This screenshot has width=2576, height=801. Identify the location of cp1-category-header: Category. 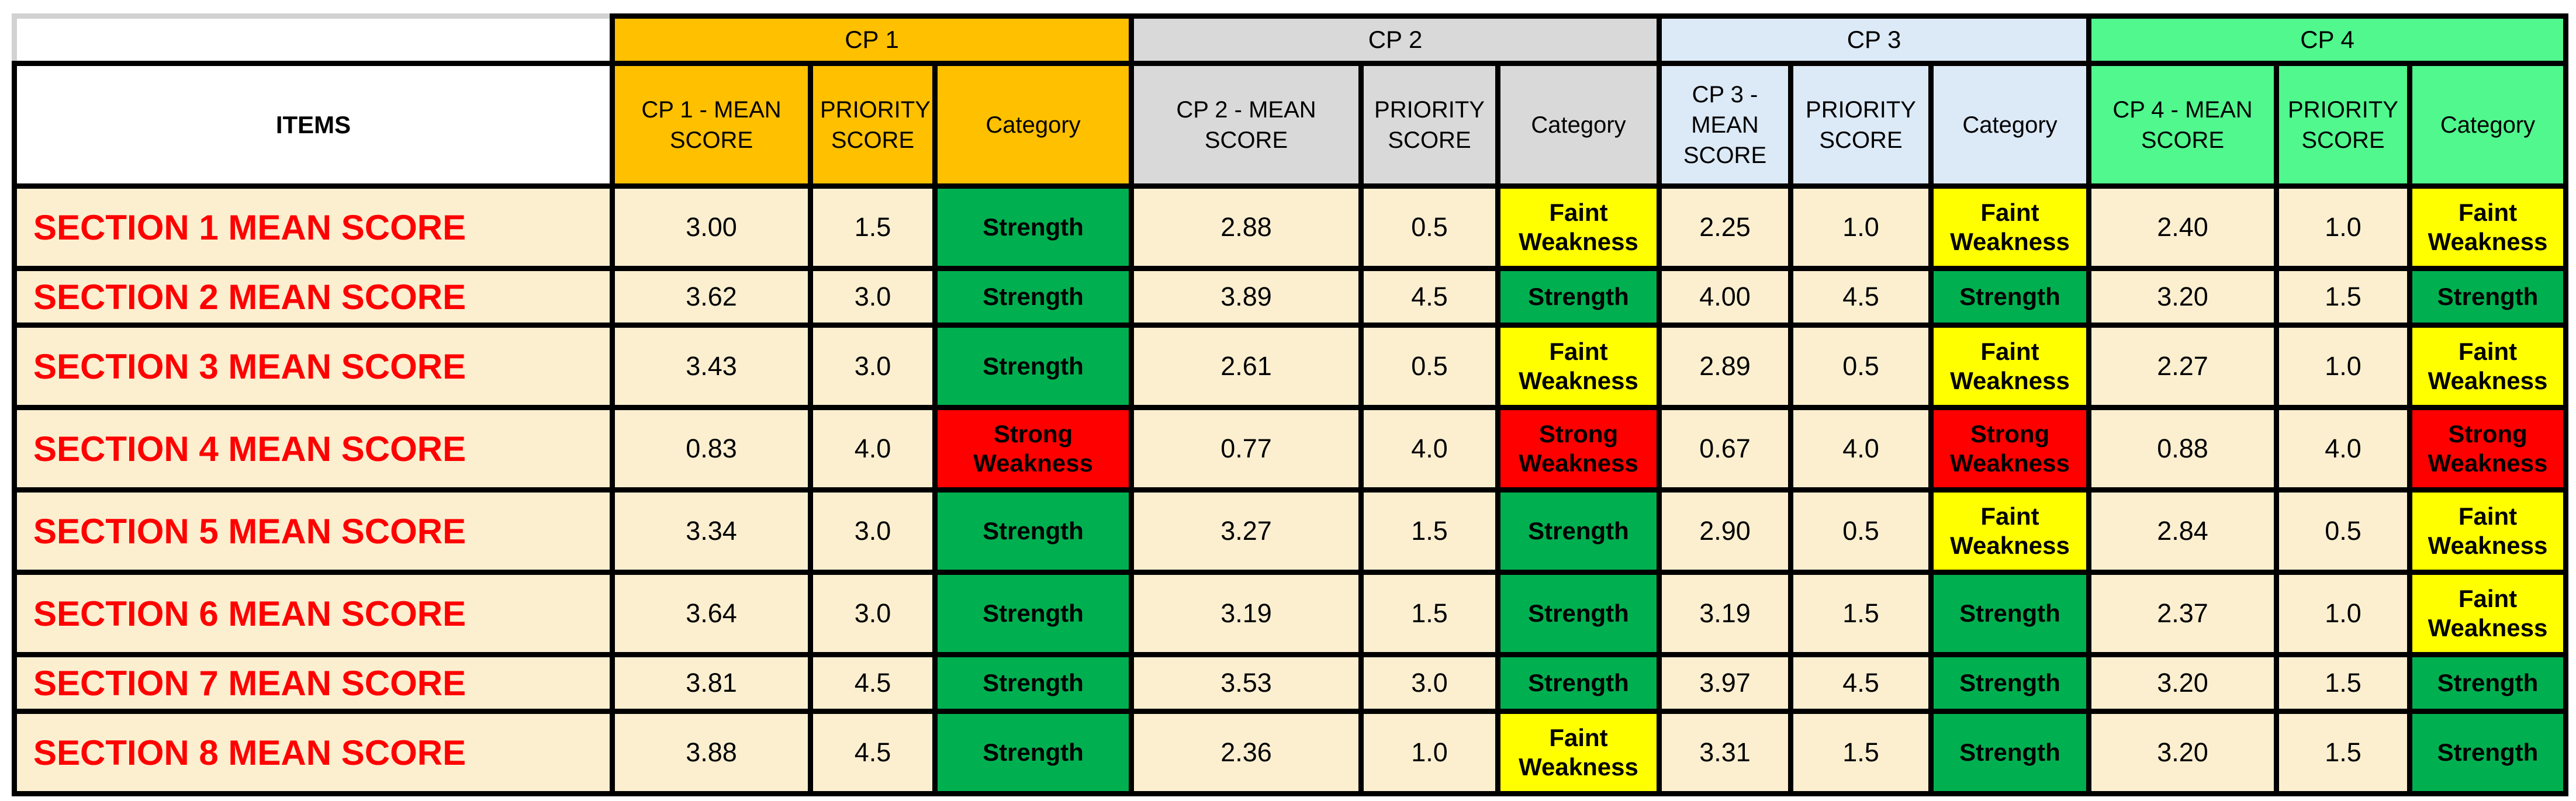
(1033, 125).